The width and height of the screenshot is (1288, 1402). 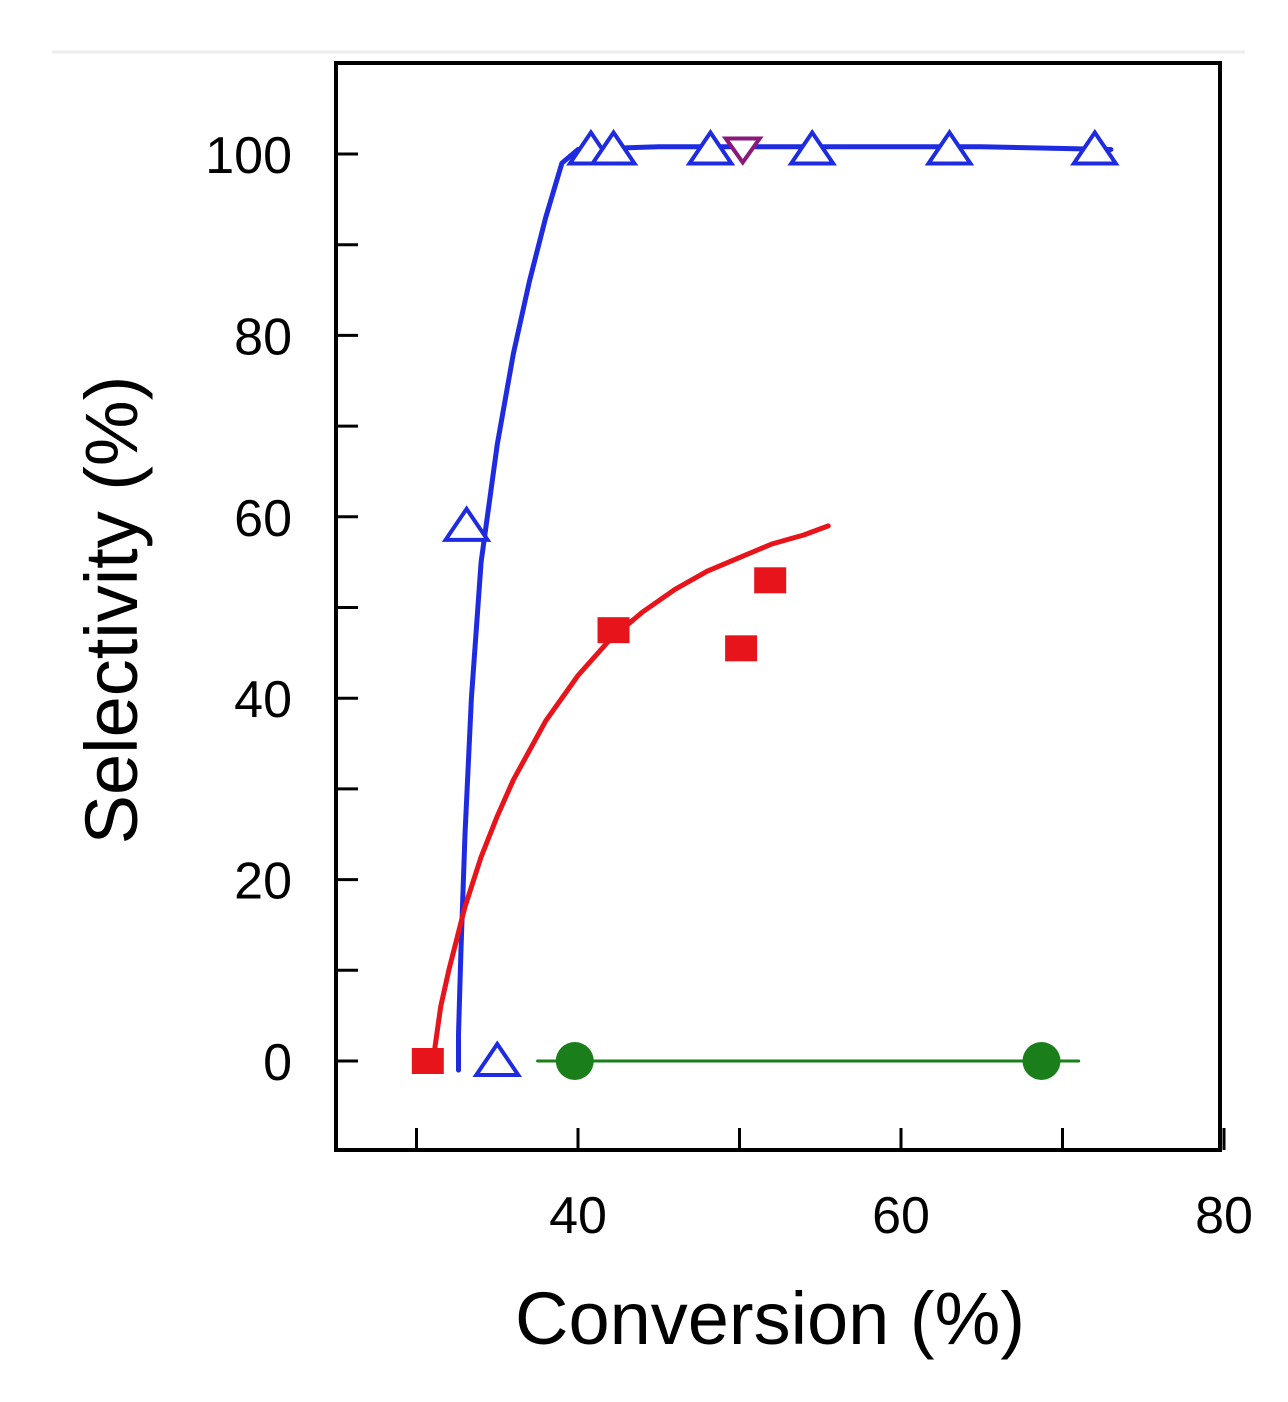 What do you see at coordinates (281, 609) in the screenshot?
I see `y-axis: 0 20 40 60 80 100` at bounding box center [281, 609].